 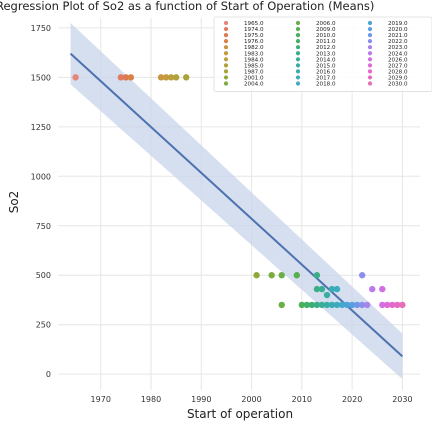 What do you see at coordinates (398, 72) in the screenshot?
I see `legend-label: 2028.0` at bounding box center [398, 72].